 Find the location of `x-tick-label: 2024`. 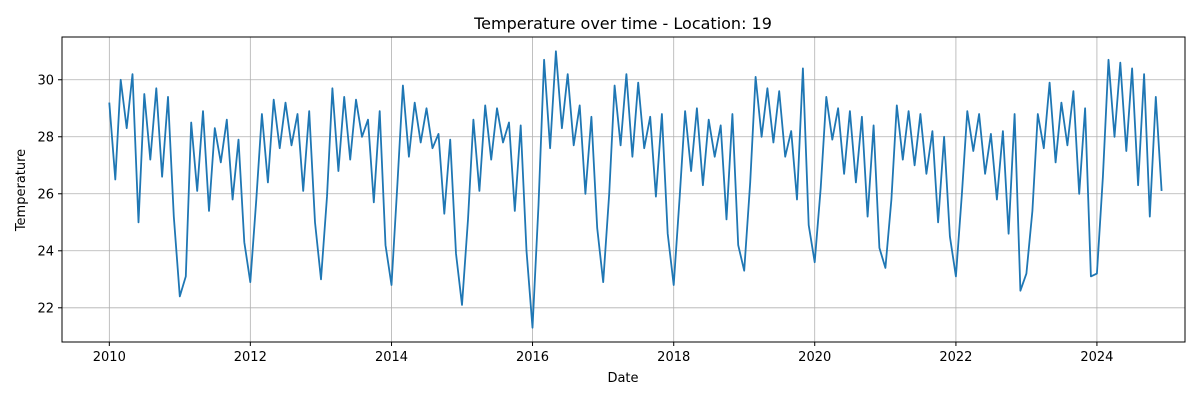

x-tick-label: 2024 is located at coordinates (1096, 357).